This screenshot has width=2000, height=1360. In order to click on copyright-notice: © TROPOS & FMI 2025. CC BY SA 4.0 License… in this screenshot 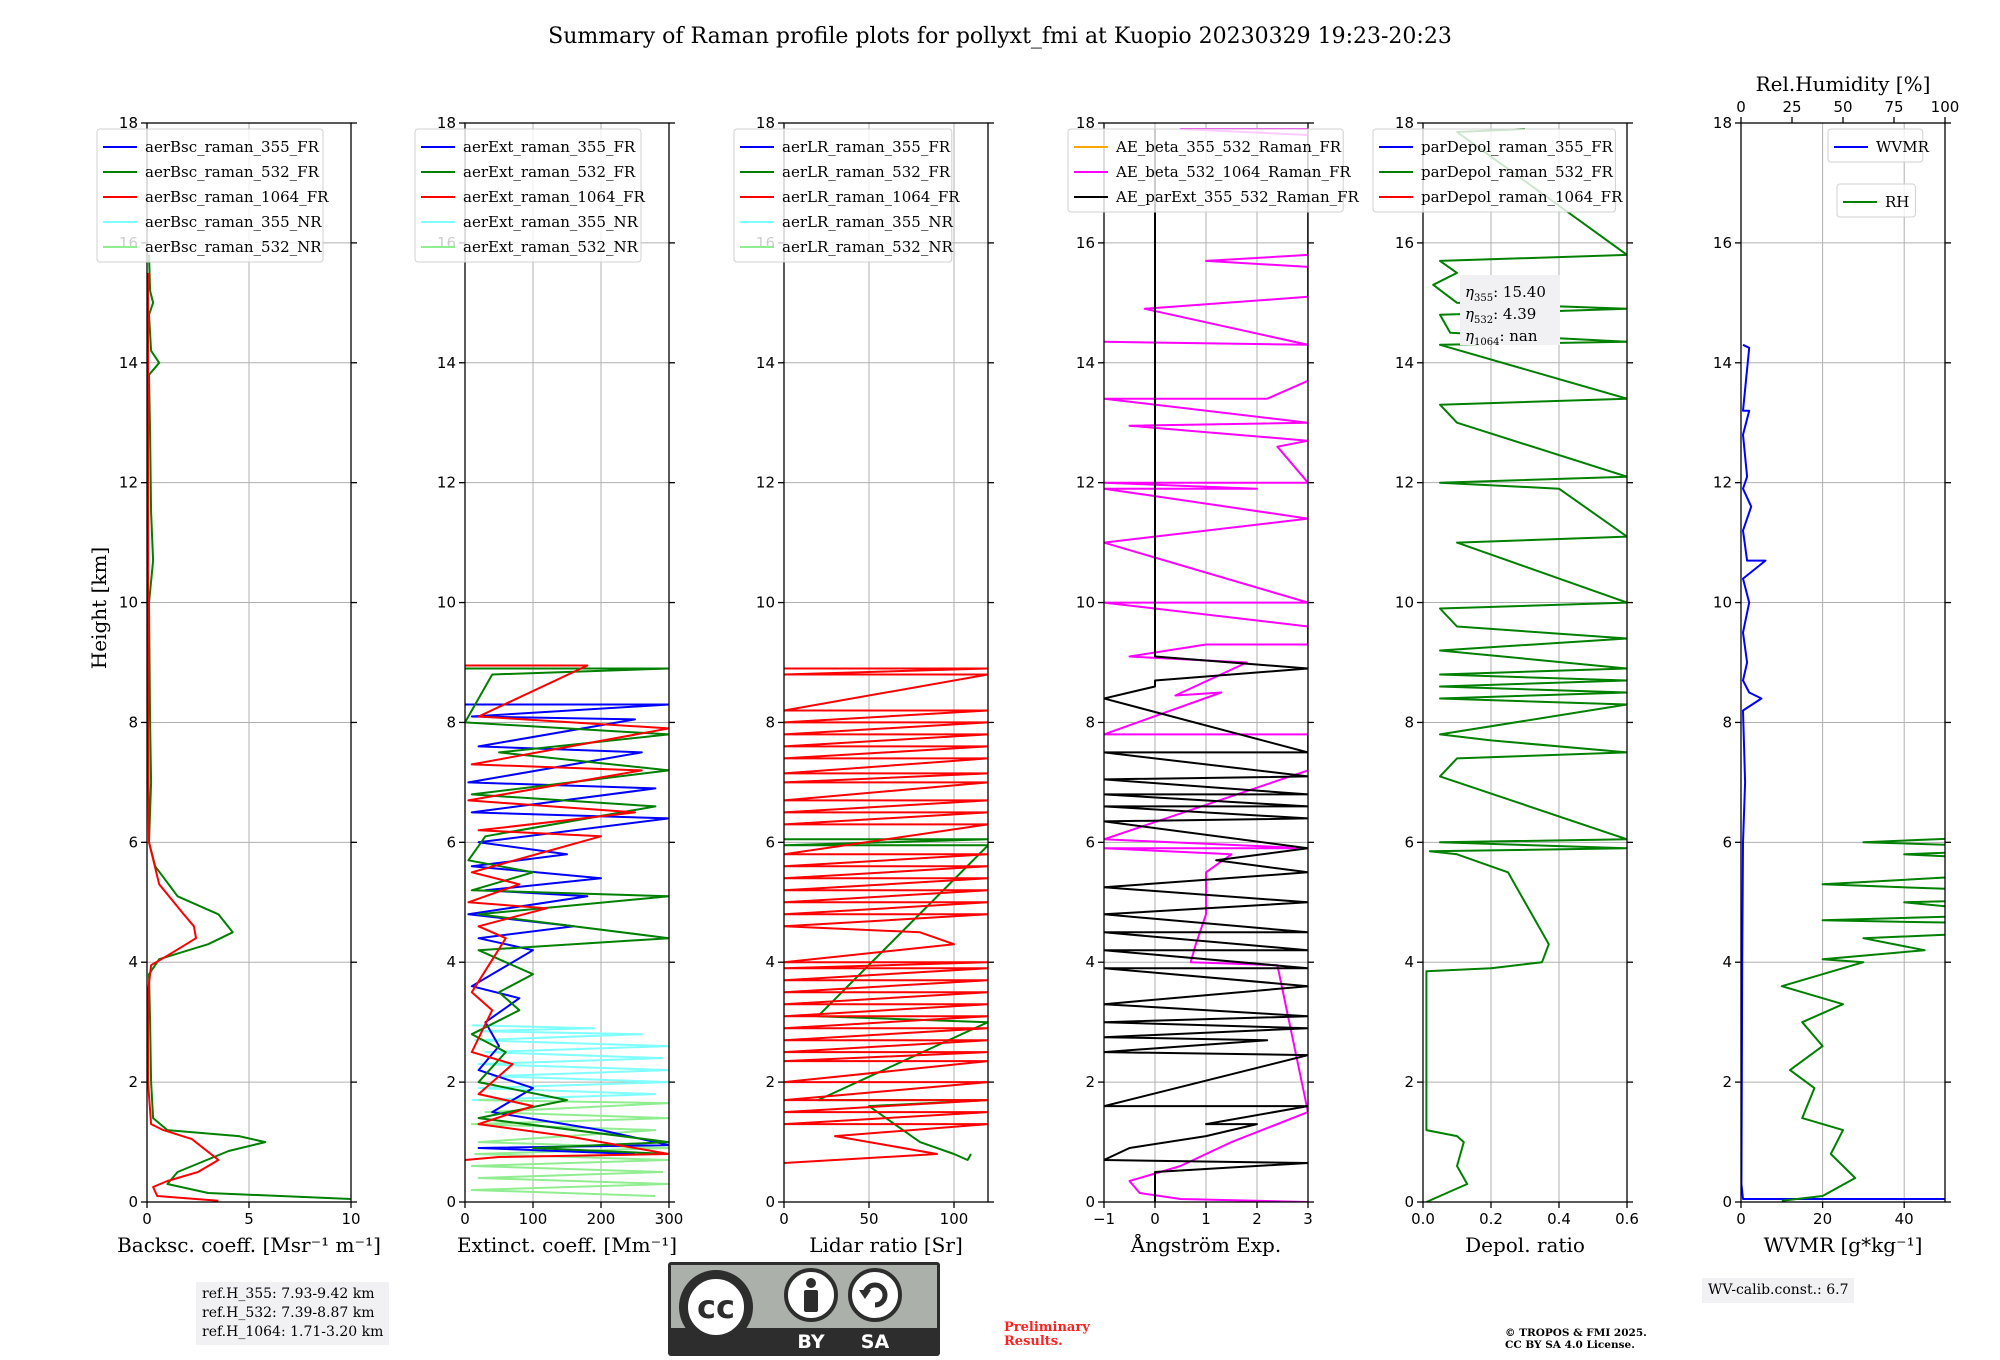, I will do `click(1576, 1339)`.